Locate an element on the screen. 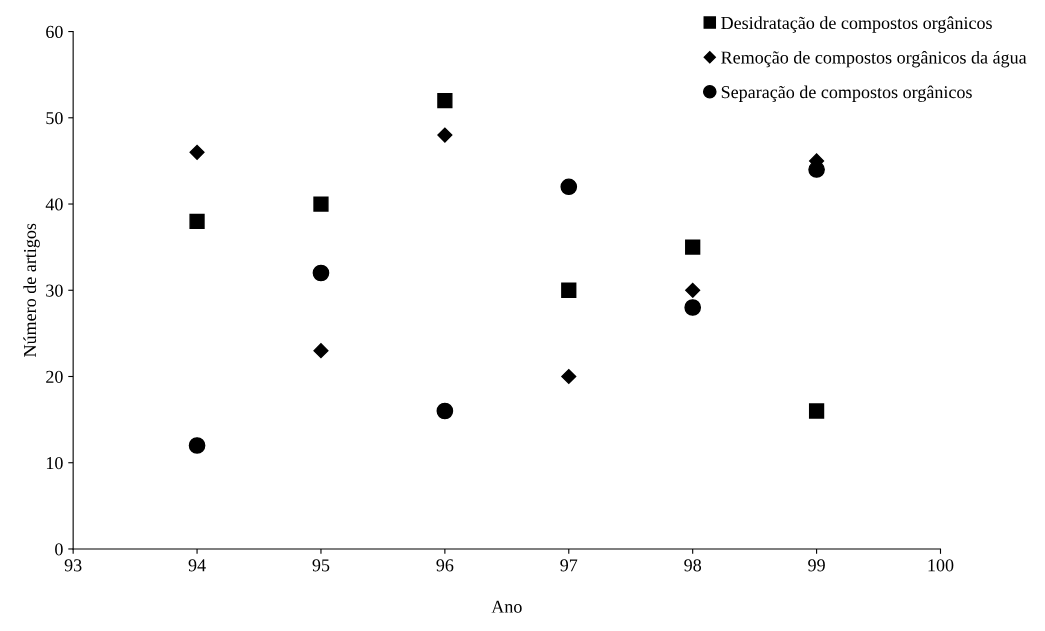  legend-label: Remoção de compostos orgânicos da água is located at coordinates (874, 59).